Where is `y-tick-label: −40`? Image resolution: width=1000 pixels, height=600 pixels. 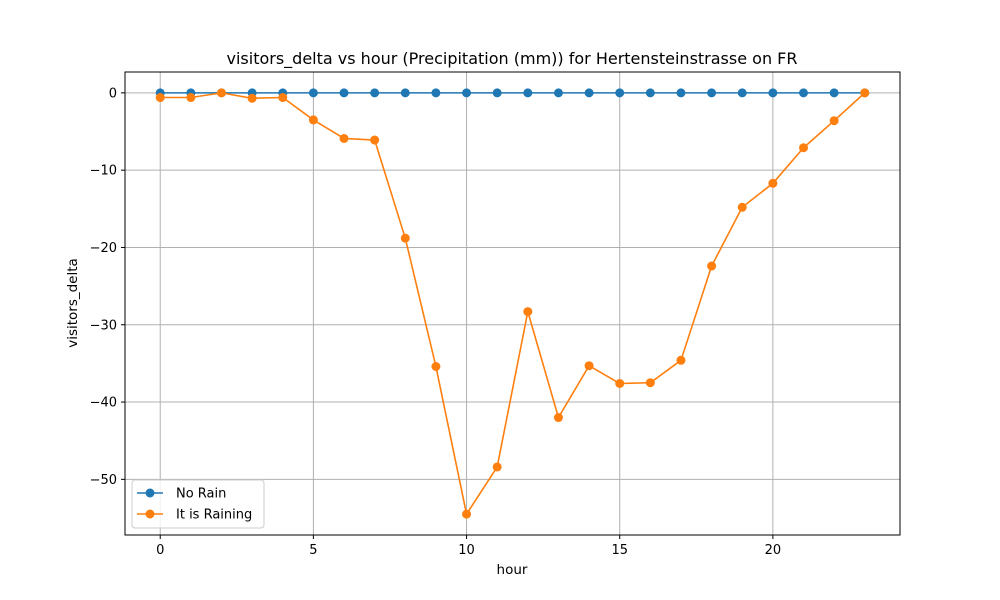
y-tick-label: −40 is located at coordinates (103, 403).